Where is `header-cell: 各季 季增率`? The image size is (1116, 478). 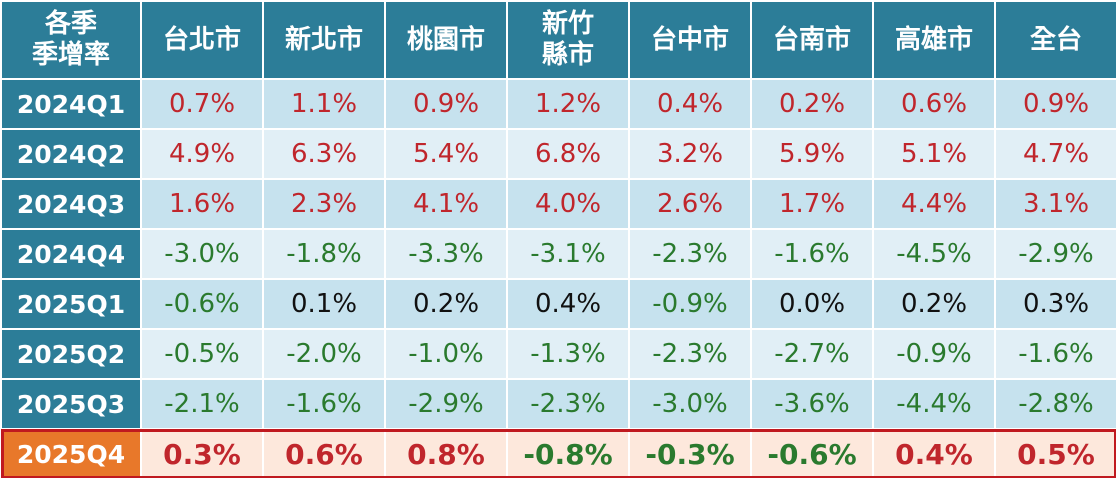 header-cell: 各季 季增率 is located at coordinates (71, 40).